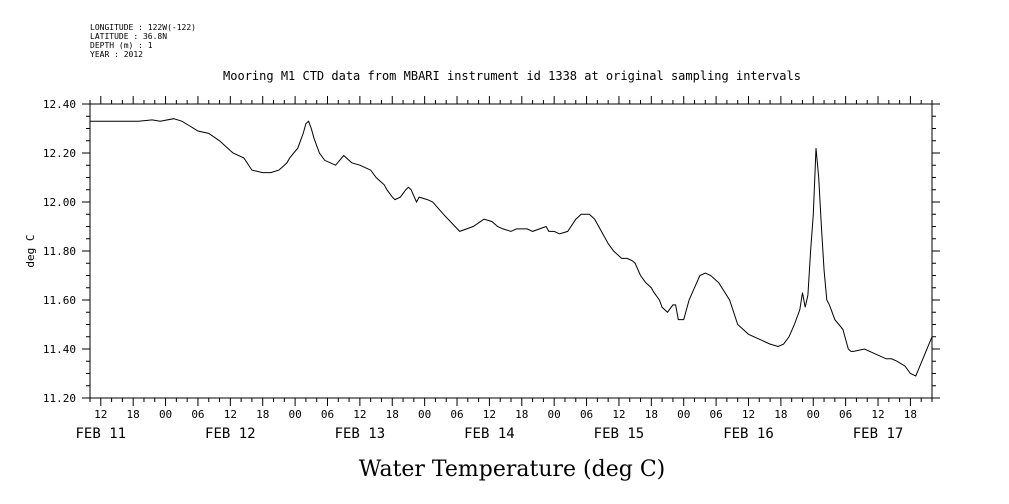  Describe the element at coordinates (59, 104) in the screenshot. I see `y-tick-label: 12.40` at that location.